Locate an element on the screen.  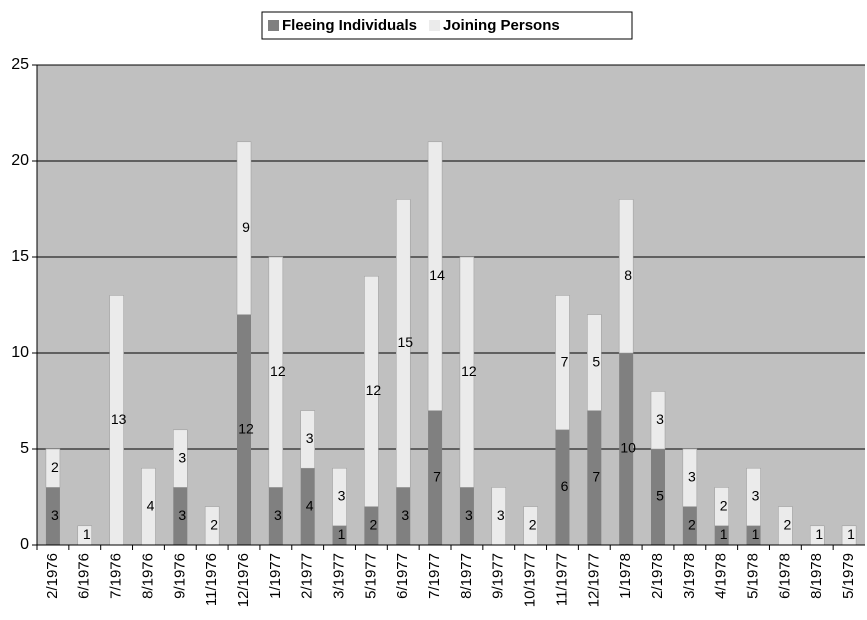
x-tick-label: 11/1976 is located at coordinates (211, 579).